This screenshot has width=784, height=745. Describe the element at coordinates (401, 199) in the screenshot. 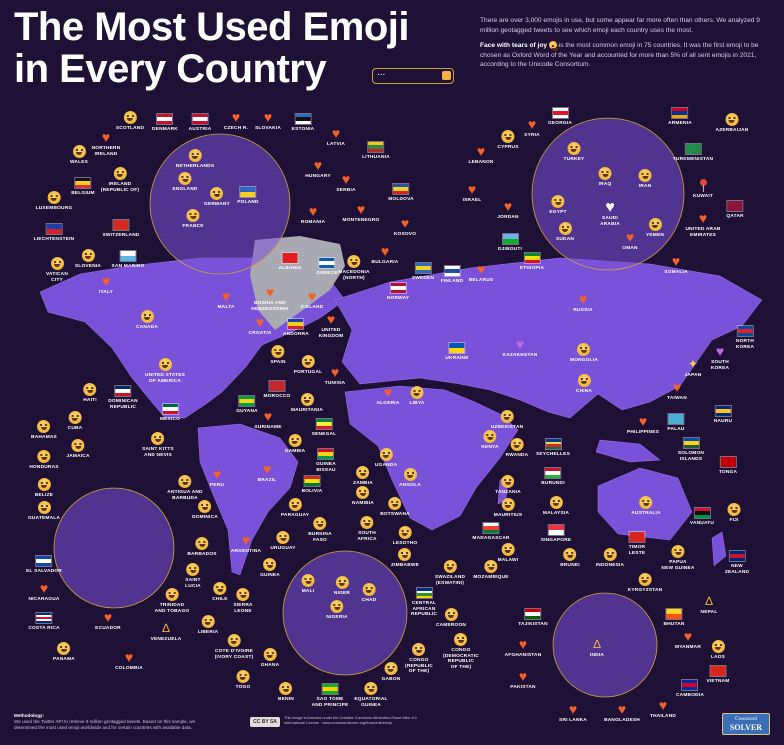

I see `country-name: MOLDOVA` at that location.